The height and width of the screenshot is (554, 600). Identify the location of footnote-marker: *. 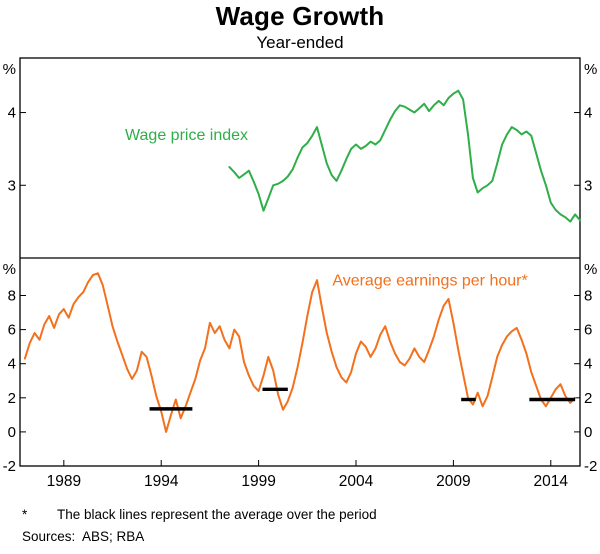
(25, 514).